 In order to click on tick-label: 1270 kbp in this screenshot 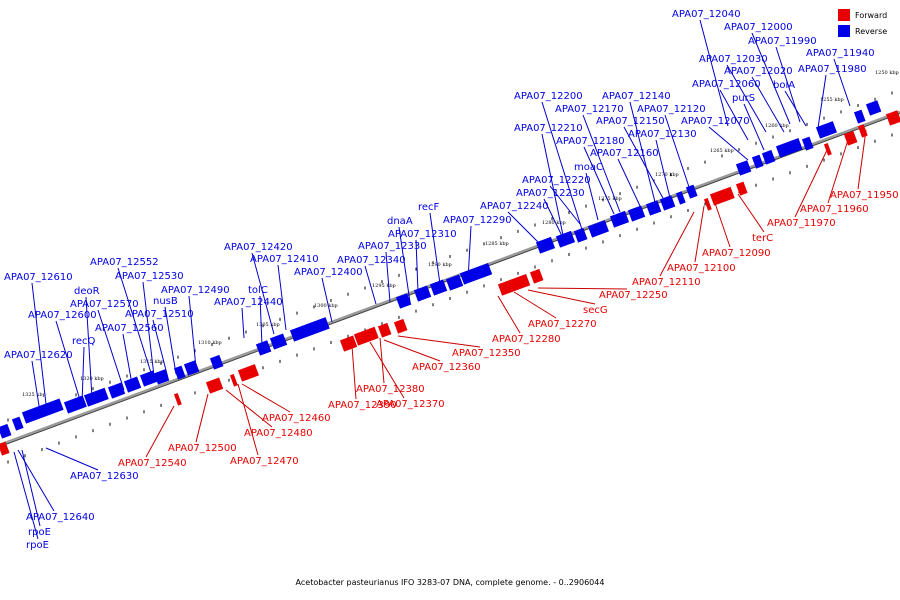, I will do `click(667, 175)`.